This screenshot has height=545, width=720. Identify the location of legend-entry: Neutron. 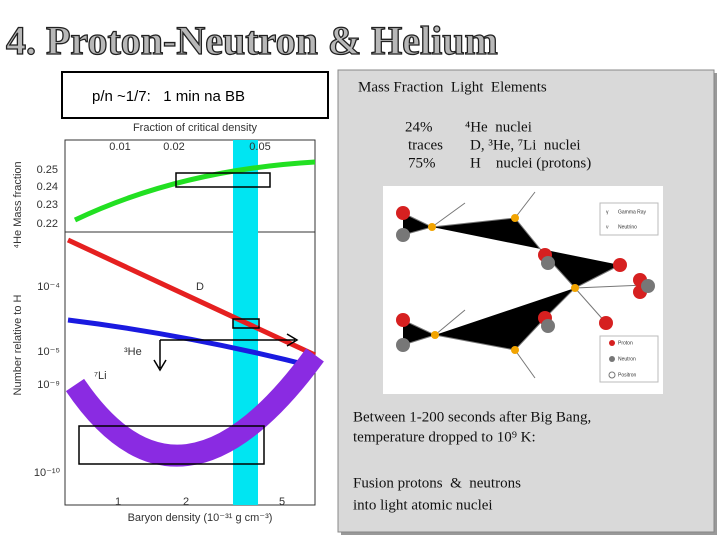
(627, 359).